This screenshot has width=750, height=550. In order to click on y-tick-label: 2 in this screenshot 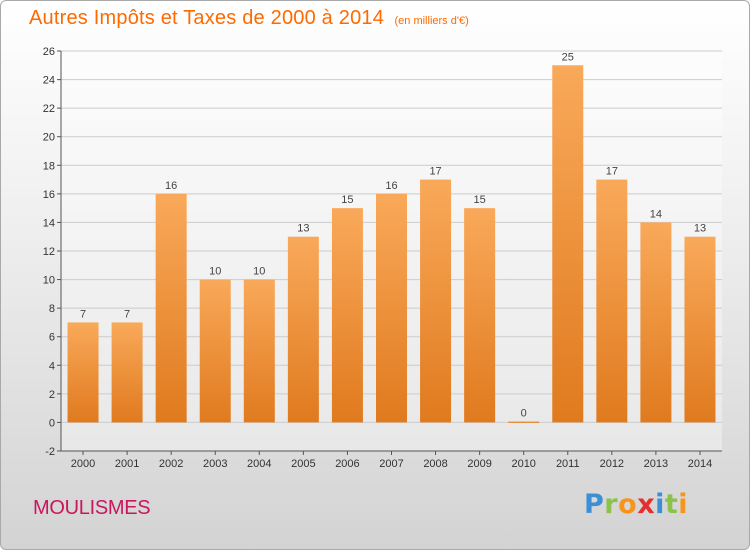, I will do `click(52, 395)`.